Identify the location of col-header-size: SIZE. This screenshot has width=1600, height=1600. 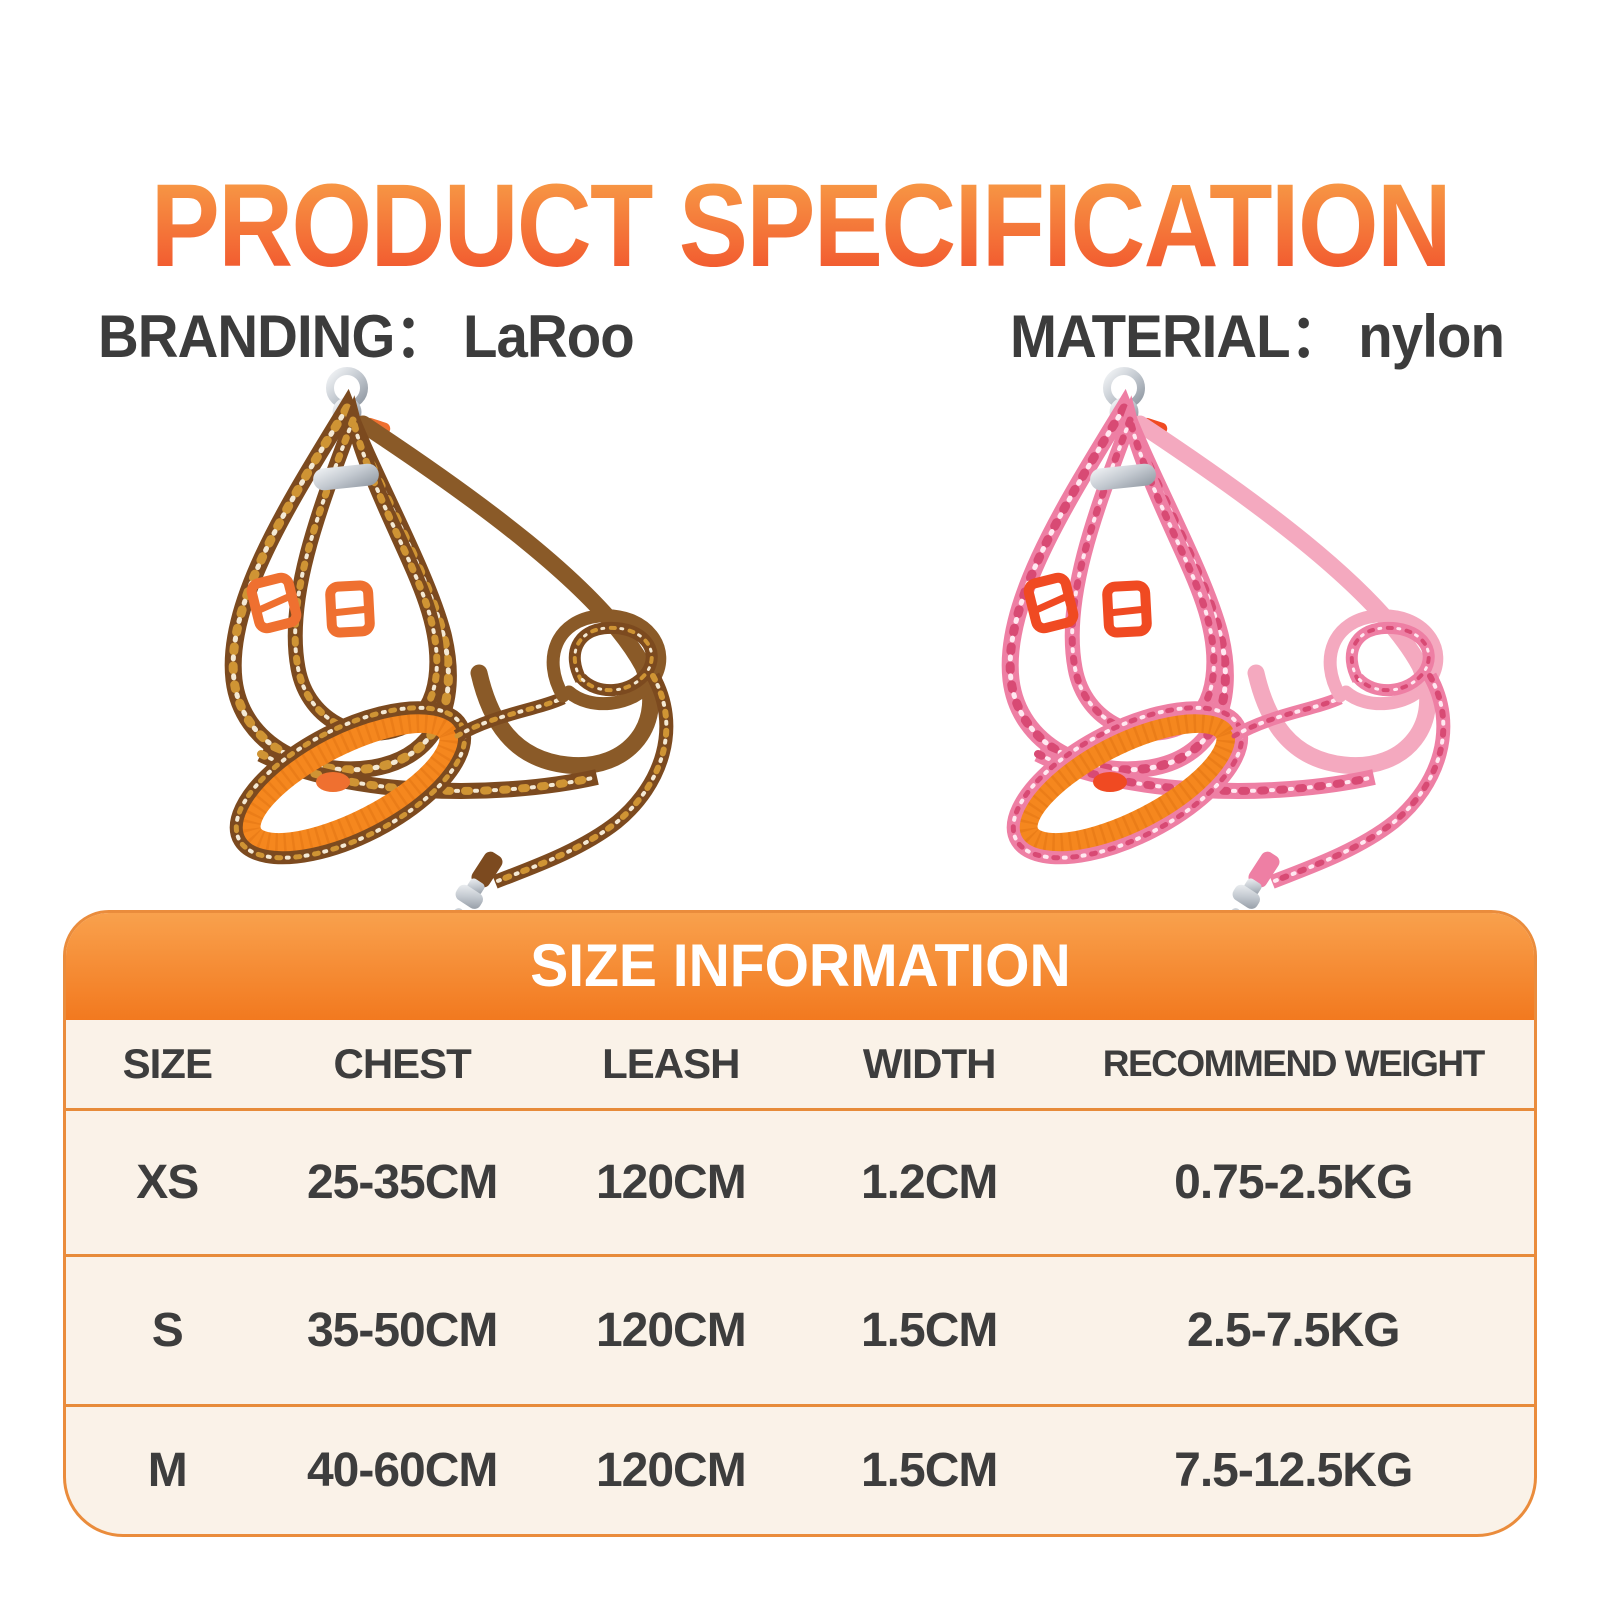
(167, 1063).